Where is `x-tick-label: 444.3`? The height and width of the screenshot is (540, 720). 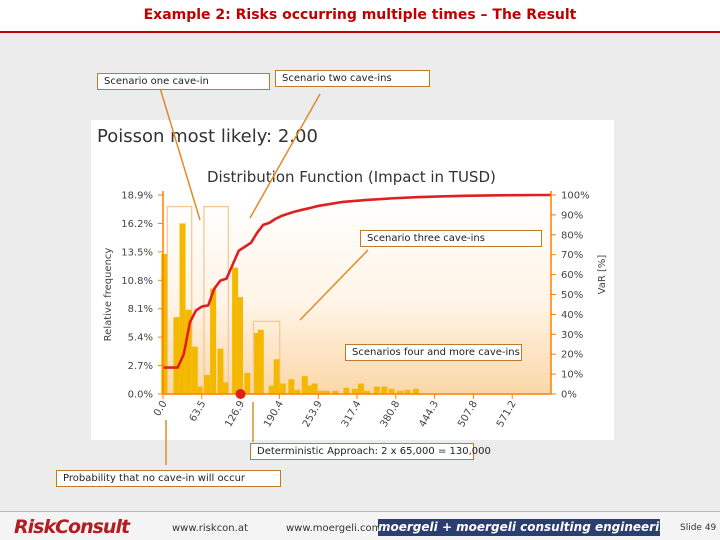
x-tick-label: 444.3 is located at coordinates (429, 414).